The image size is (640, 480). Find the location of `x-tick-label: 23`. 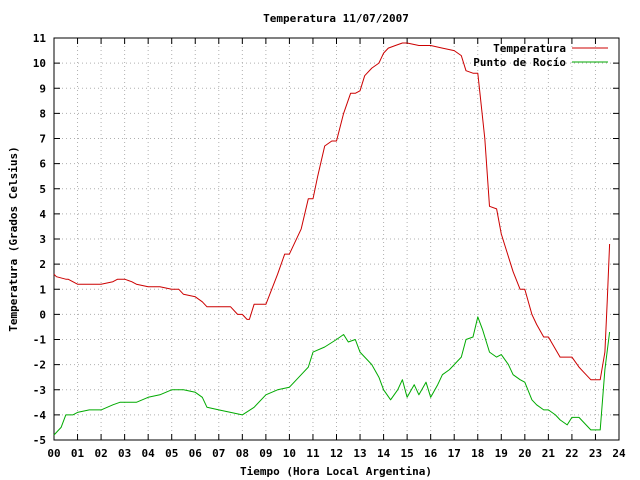

x-tick-label: 23 is located at coordinates (595, 453).